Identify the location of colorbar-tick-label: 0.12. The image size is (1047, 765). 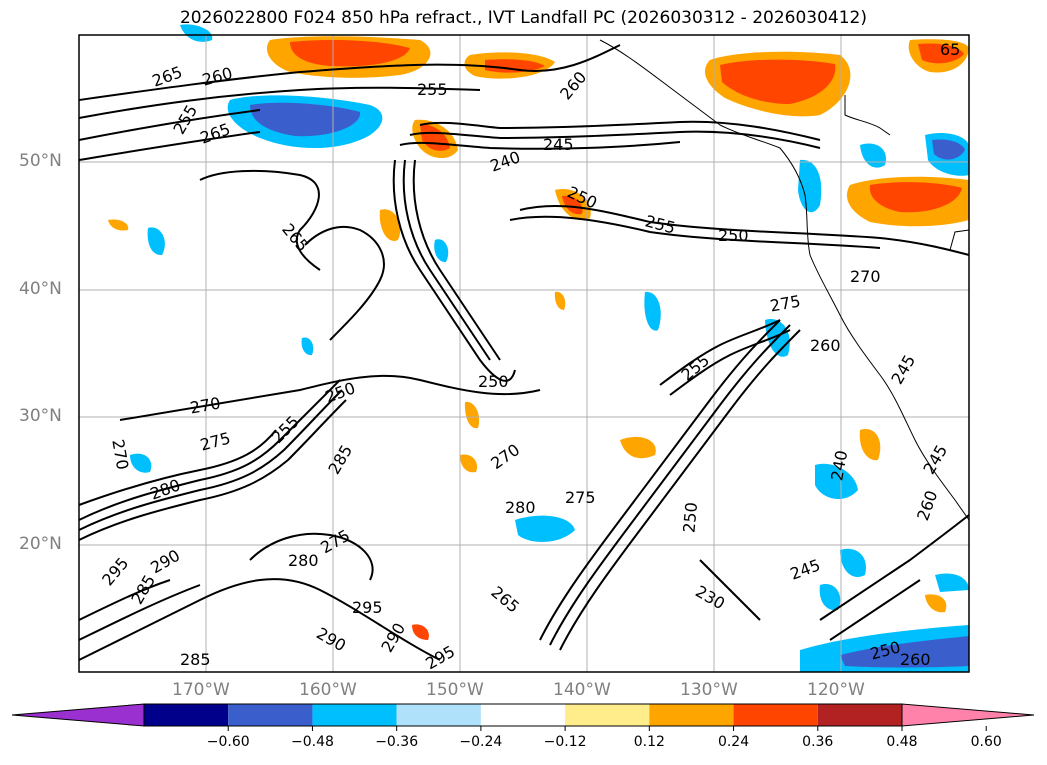
(649, 742).